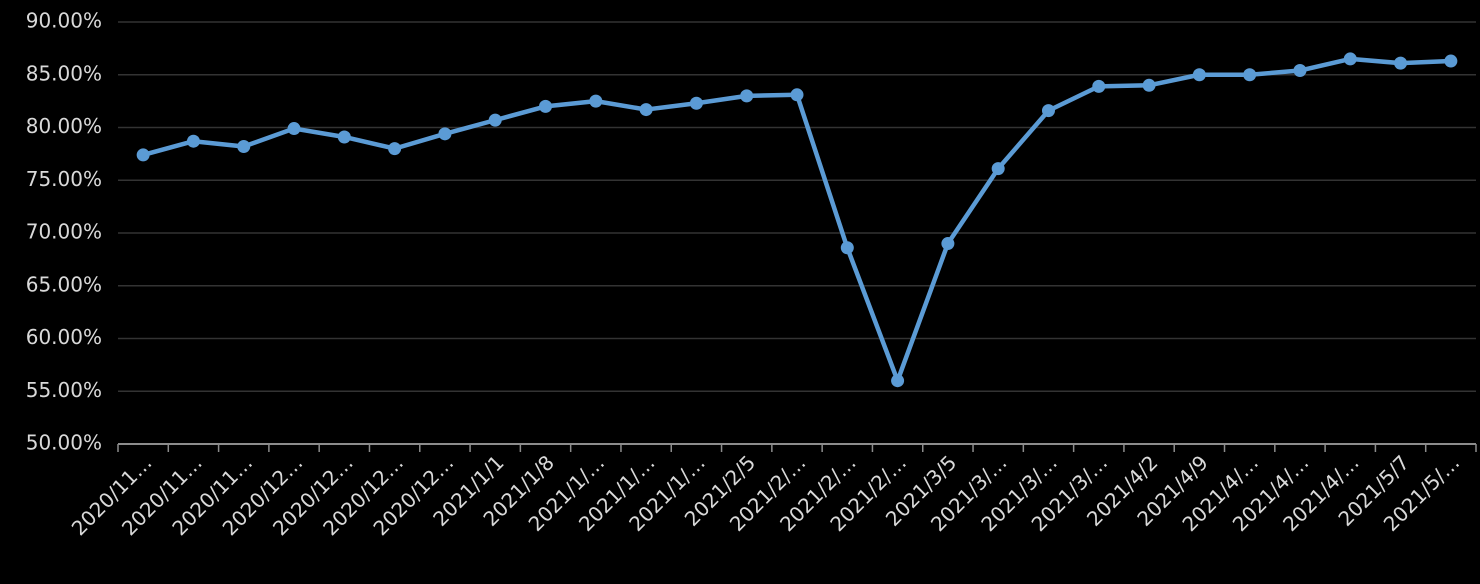 The image size is (1480, 584). I want to click on y-tick-label: 65.00%, so click(64, 284).